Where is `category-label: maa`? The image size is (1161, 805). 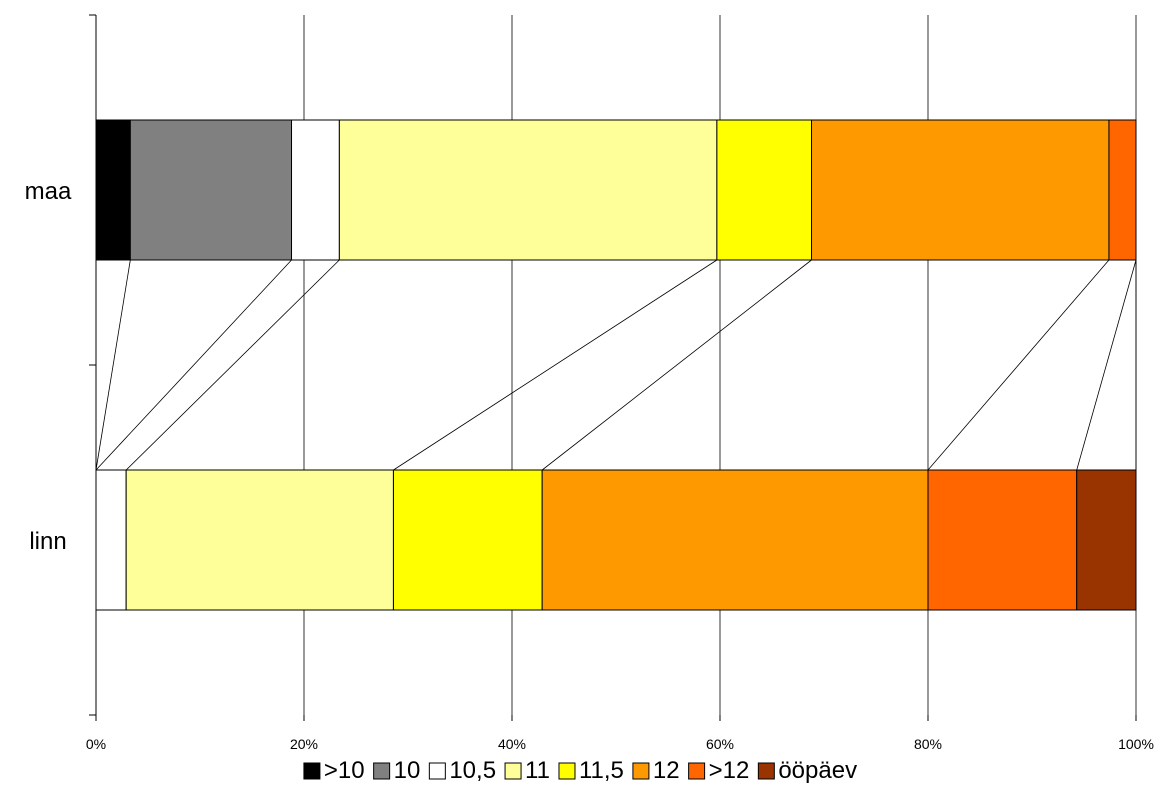 category-label: maa is located at coordinates (48, 191).